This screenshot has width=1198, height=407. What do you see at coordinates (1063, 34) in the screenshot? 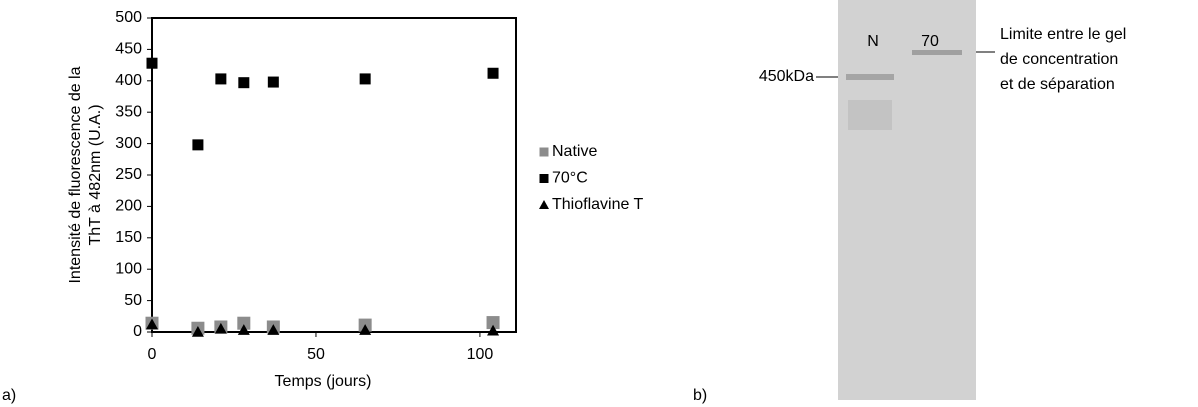
I see `annotation: Limite entre le gel` at bounding box center [1063, 34].